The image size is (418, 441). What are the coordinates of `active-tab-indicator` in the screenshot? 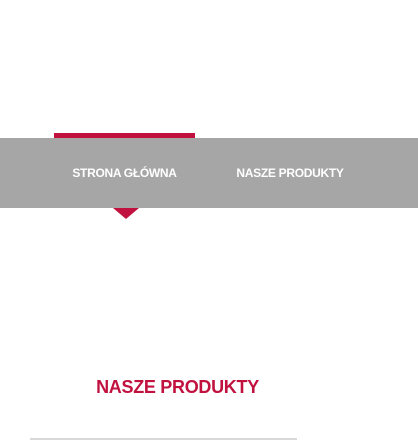 It's located at (124, 135).